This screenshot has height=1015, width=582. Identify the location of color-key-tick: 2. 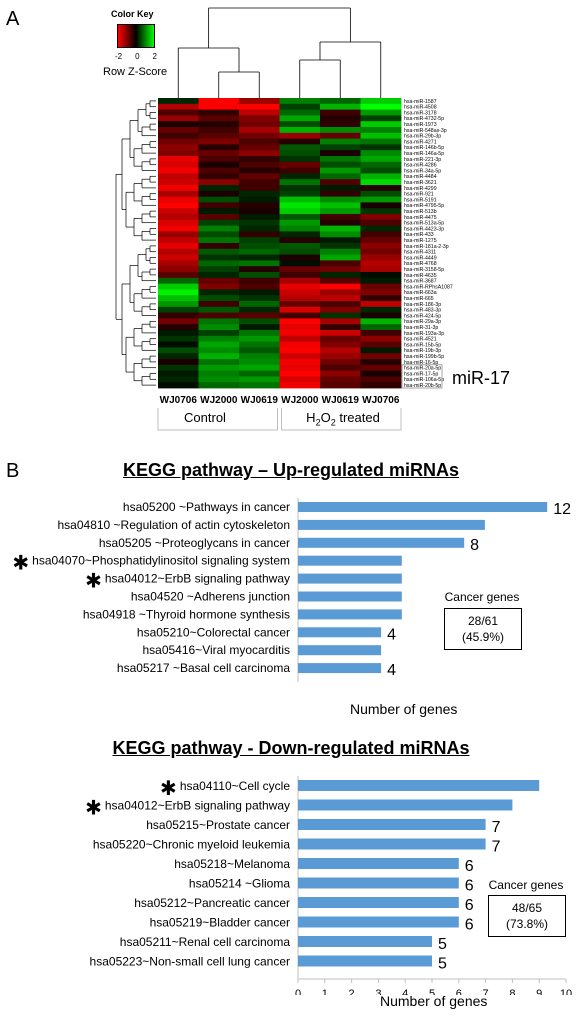
(154, 56).